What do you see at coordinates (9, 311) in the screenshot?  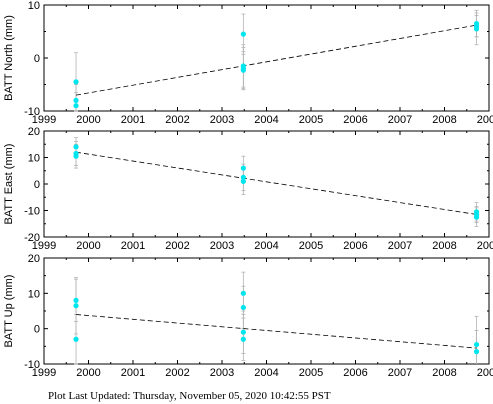 I see `y-axis-label-batt-up-mm: BATT Up (mm)` at bounding box center [9, 311].